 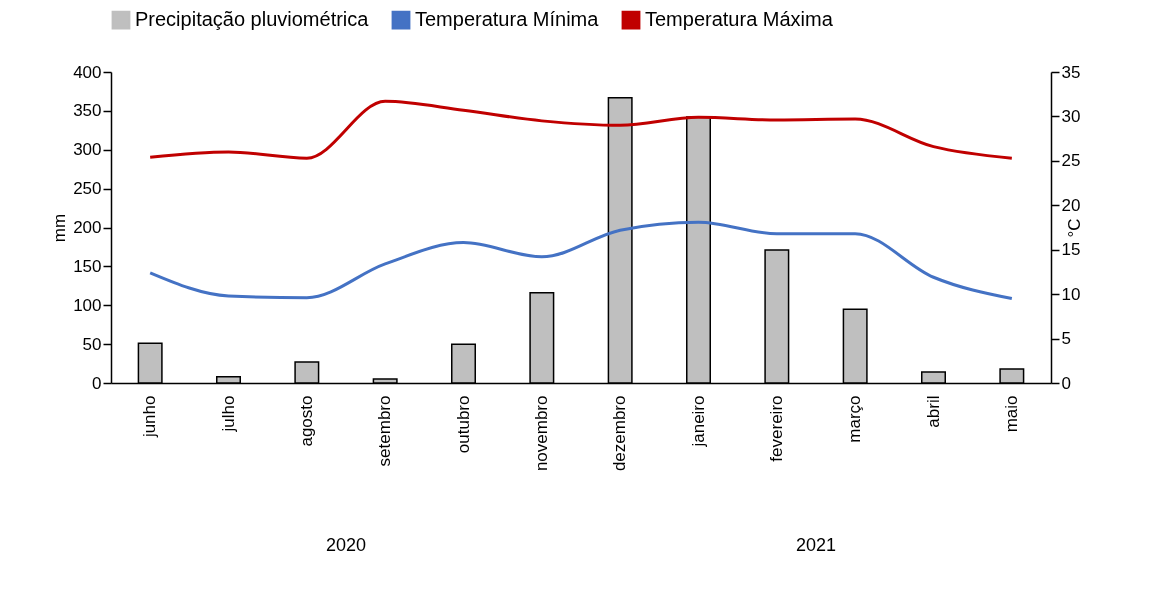 What do you see at coordinates (346, 545) in the screenshot?
I see `text: 2020` at bounding box center [346, 545].